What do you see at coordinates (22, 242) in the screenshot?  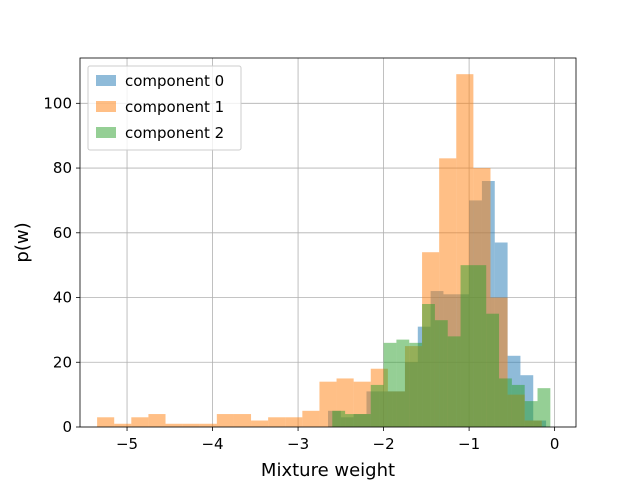 I see `y-axis-label: p(w)` at bounding box center [22, 242].